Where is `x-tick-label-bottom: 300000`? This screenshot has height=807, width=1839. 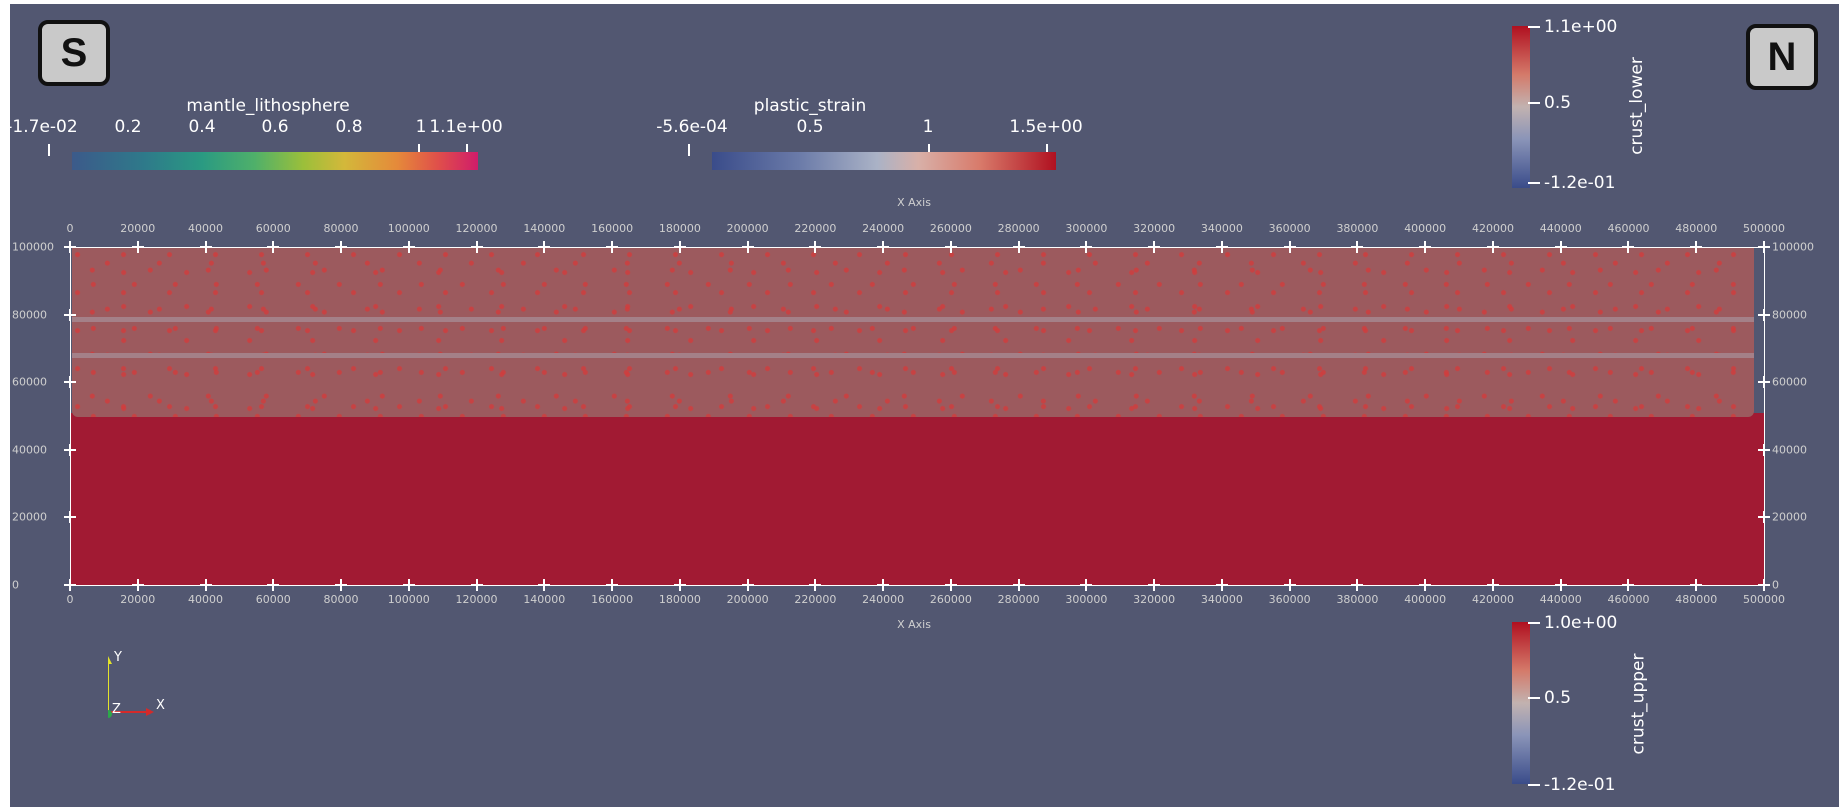
x-tick-label-bottom: 300000 is located at coordinates (1086, 599).